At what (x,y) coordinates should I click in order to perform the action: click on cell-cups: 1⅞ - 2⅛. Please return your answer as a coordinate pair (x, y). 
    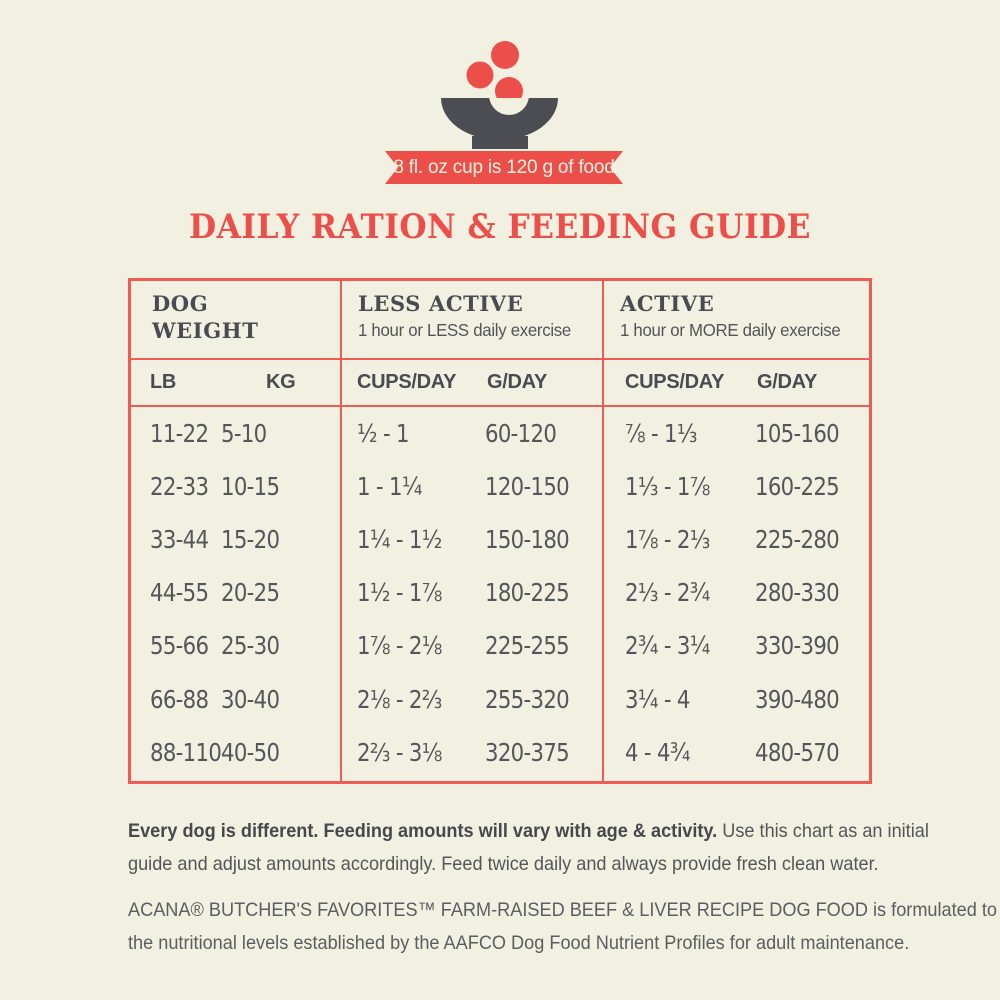
    Looking at the image, I should click on (399, 646).